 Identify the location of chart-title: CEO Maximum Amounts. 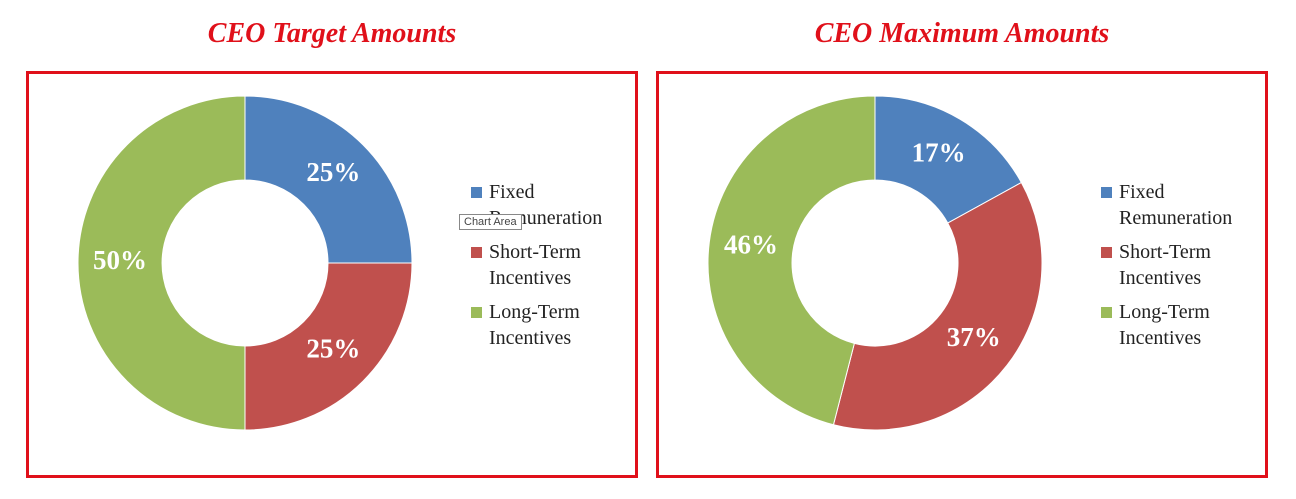
(962, 33).